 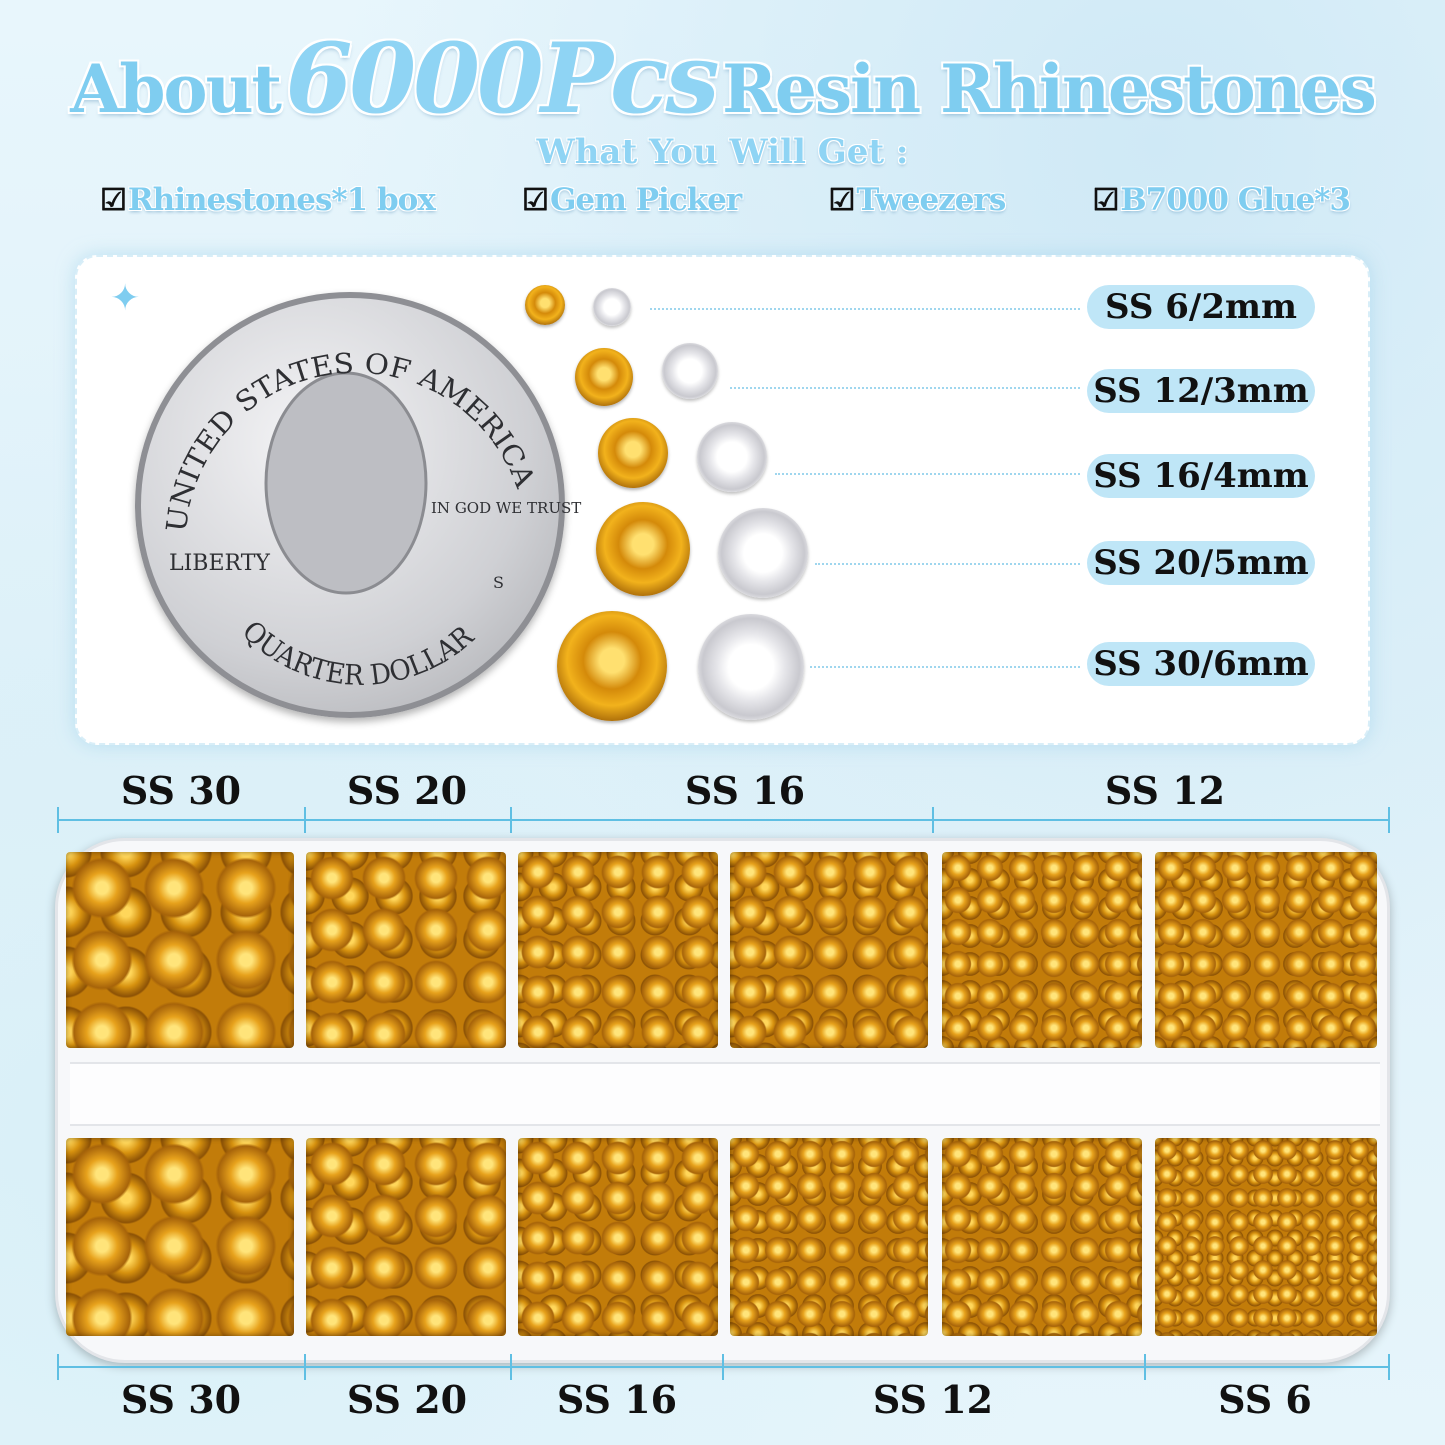 I want to click on bracket-line-bottom, so click(x=724, y=1367).